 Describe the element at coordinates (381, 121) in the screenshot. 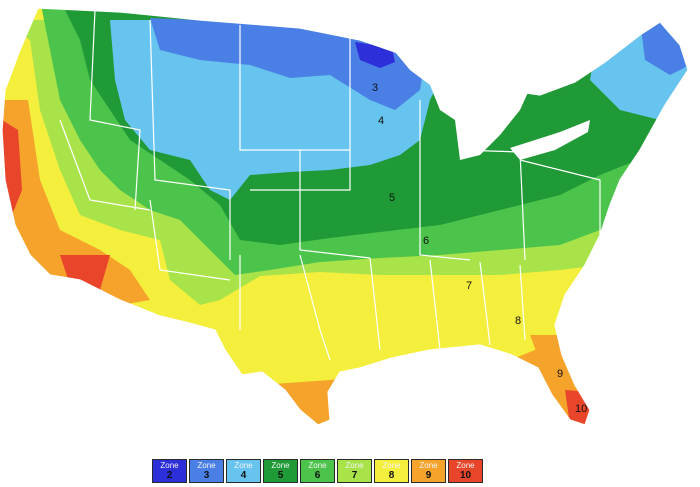

I see `zone-label-4: 4` at that location.